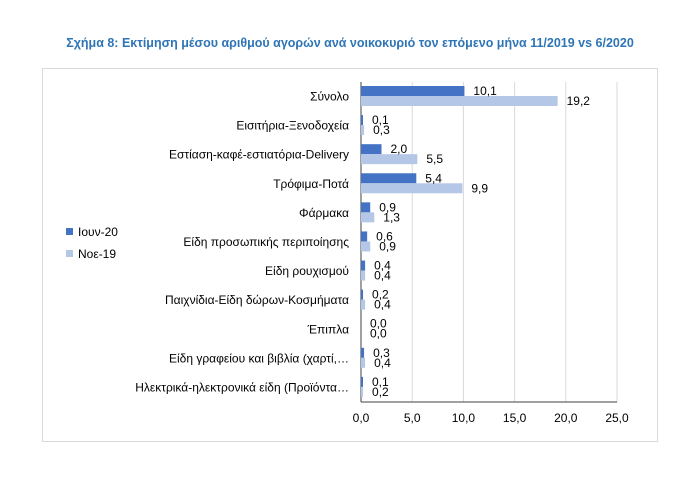 The width and height of the screenshot is (700, 477). Describe the element at coordinates (434, 159) in the screenshot. I see `data-label: 5,5` at that location.